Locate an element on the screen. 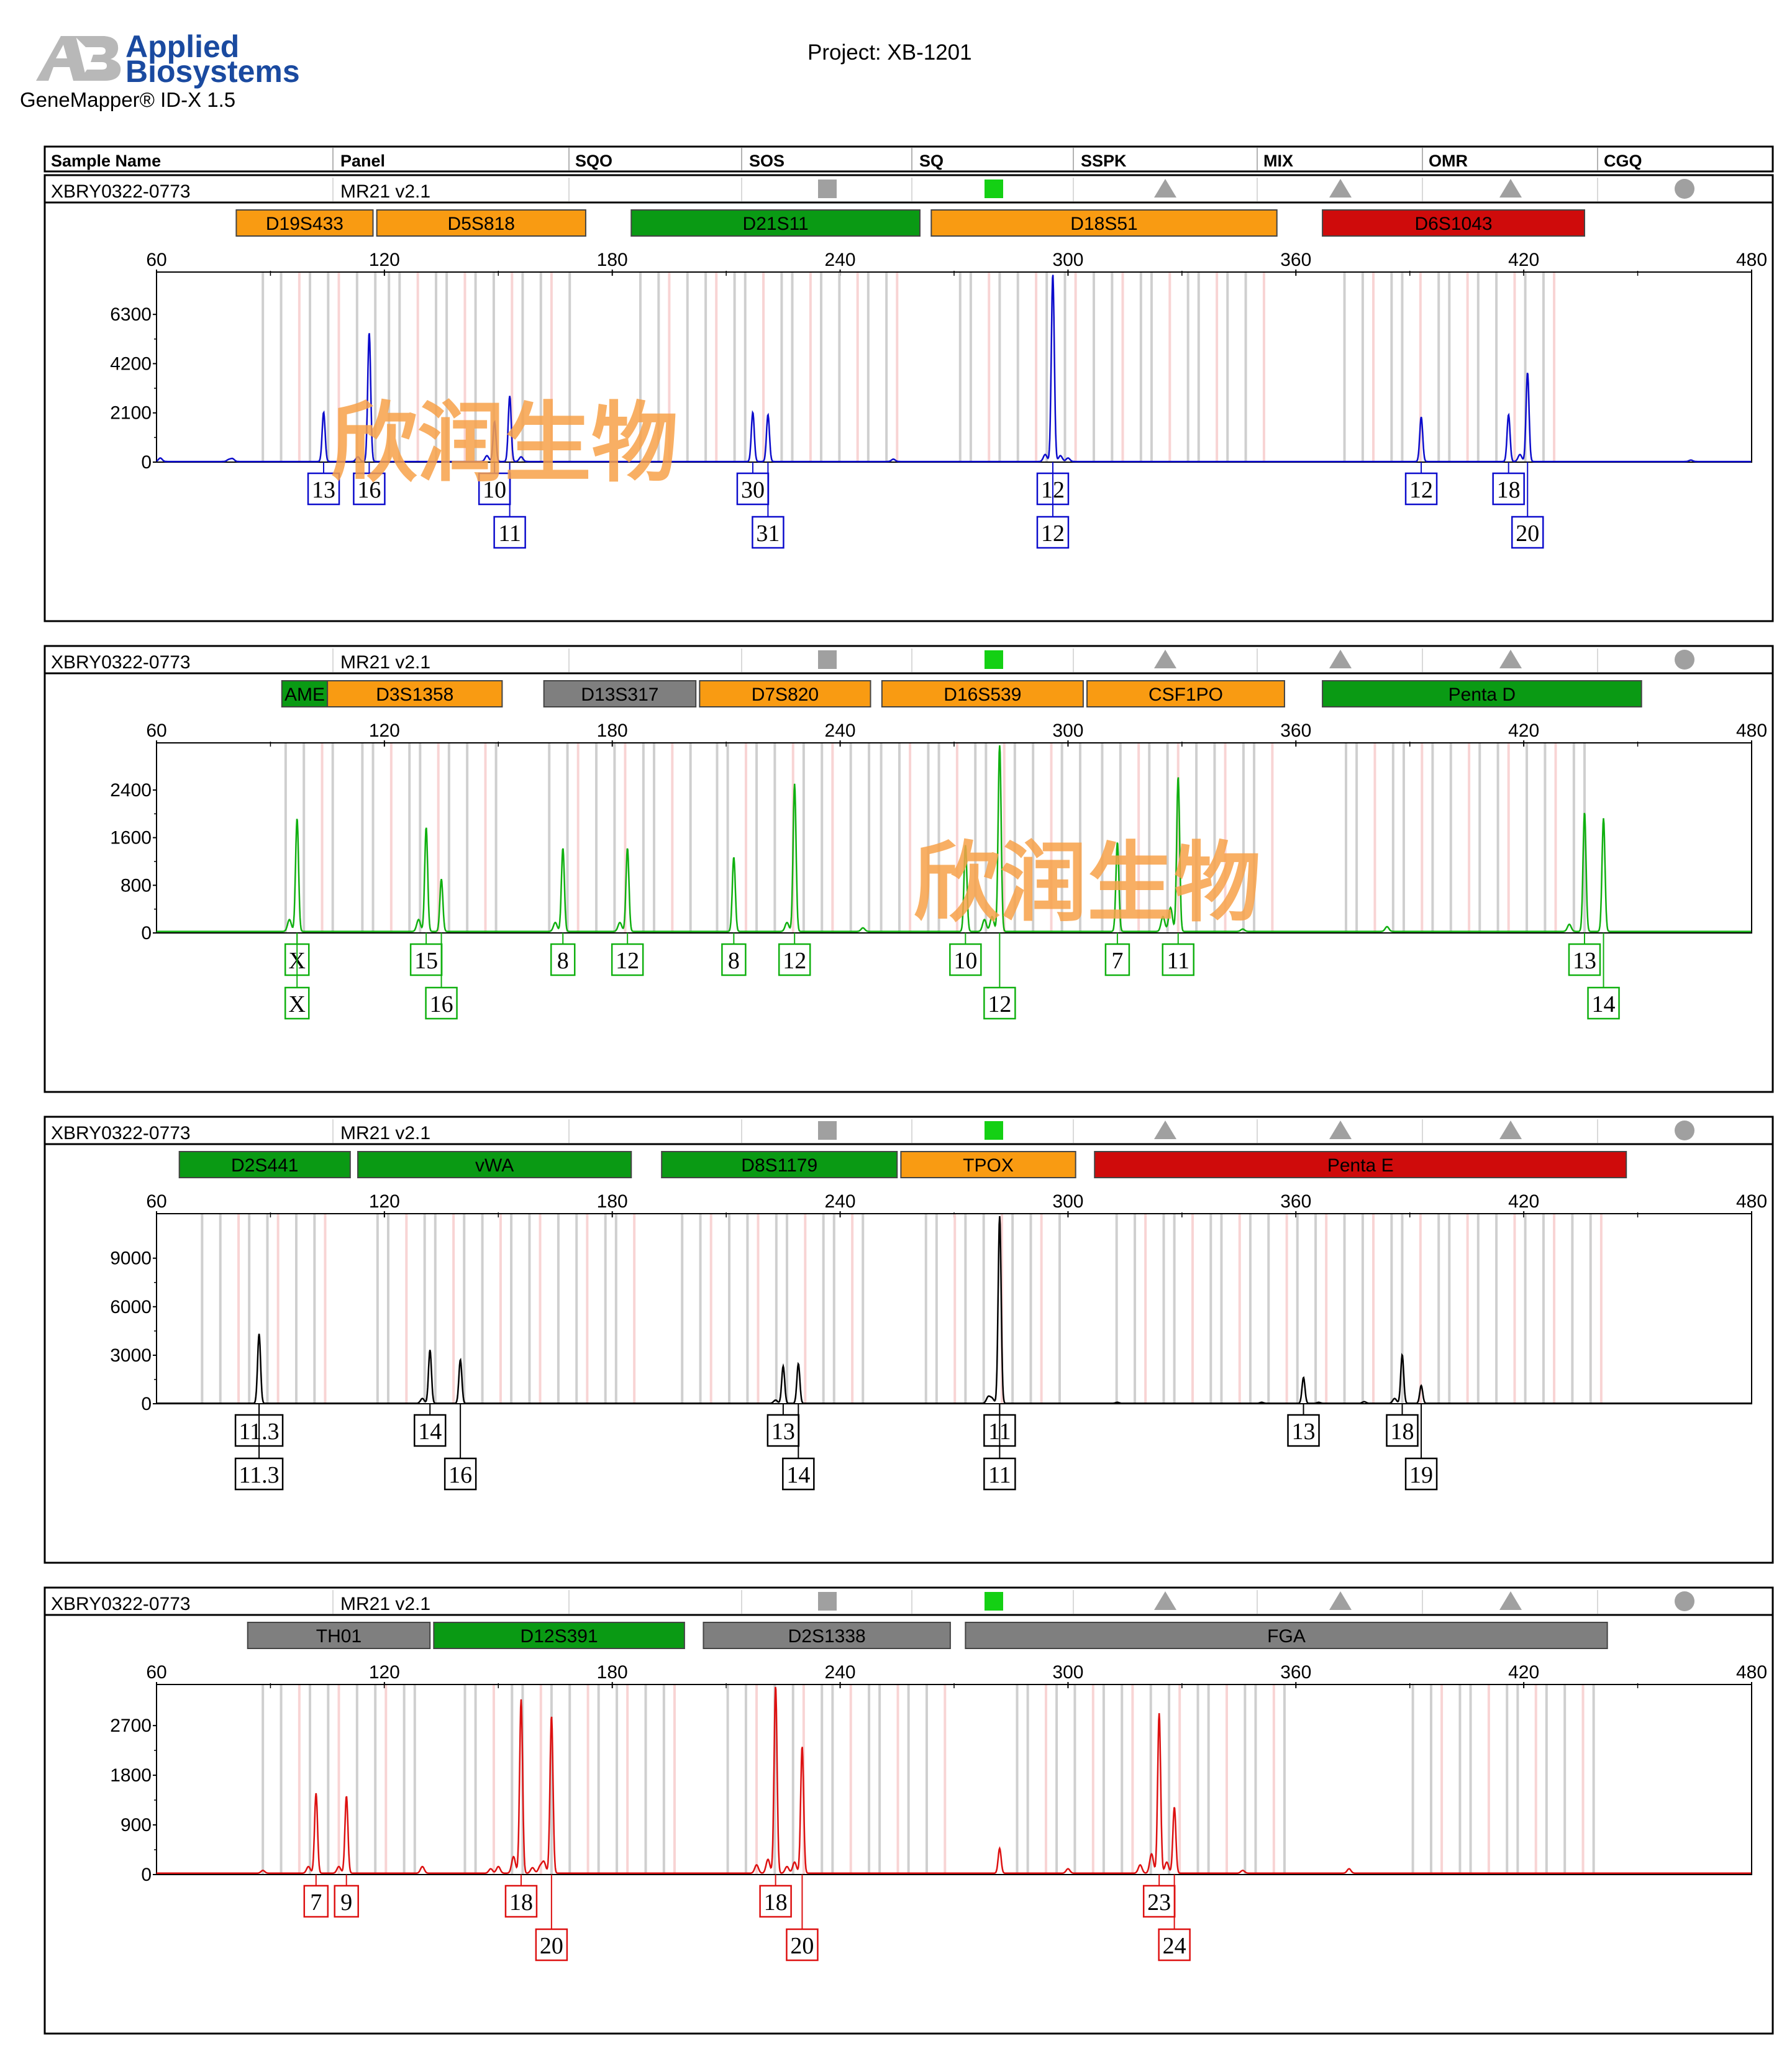 This screenshot has width=1792, height=2064. marker-label-csf1po: CSF1PO is located at coordinates (1185, 694).